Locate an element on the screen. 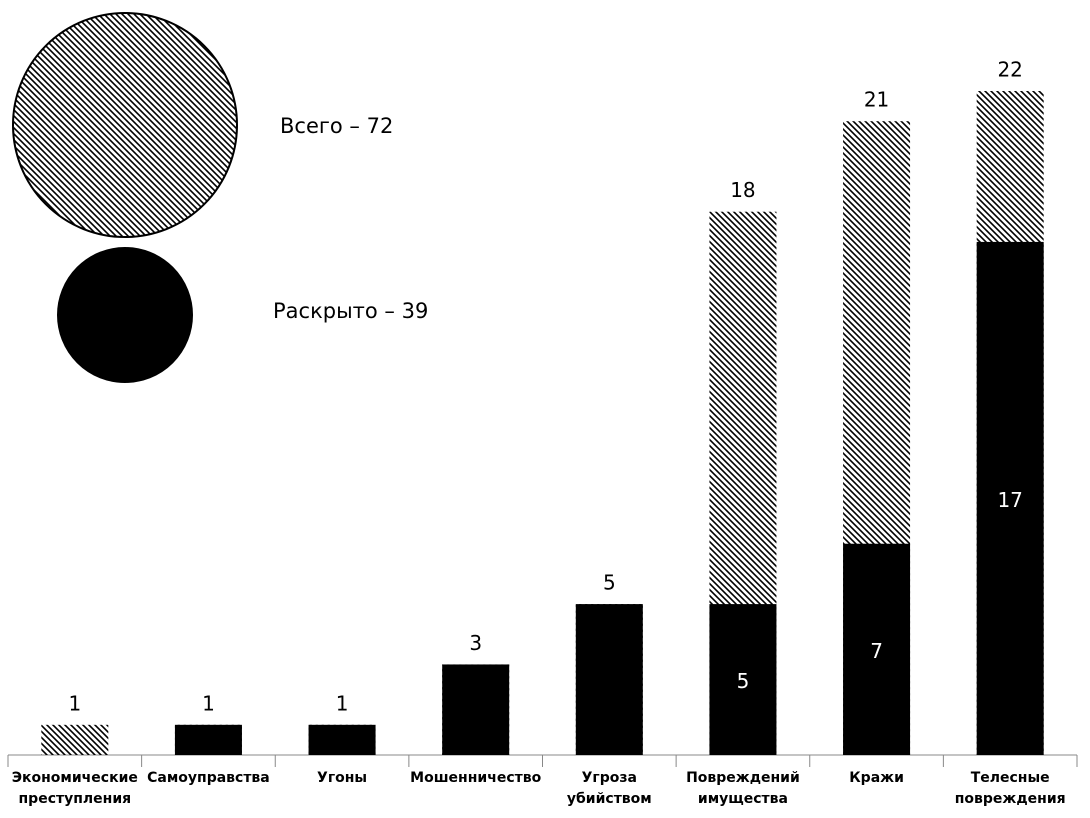  legend-label: Всего – 72 is located at coordinates (336, 126).